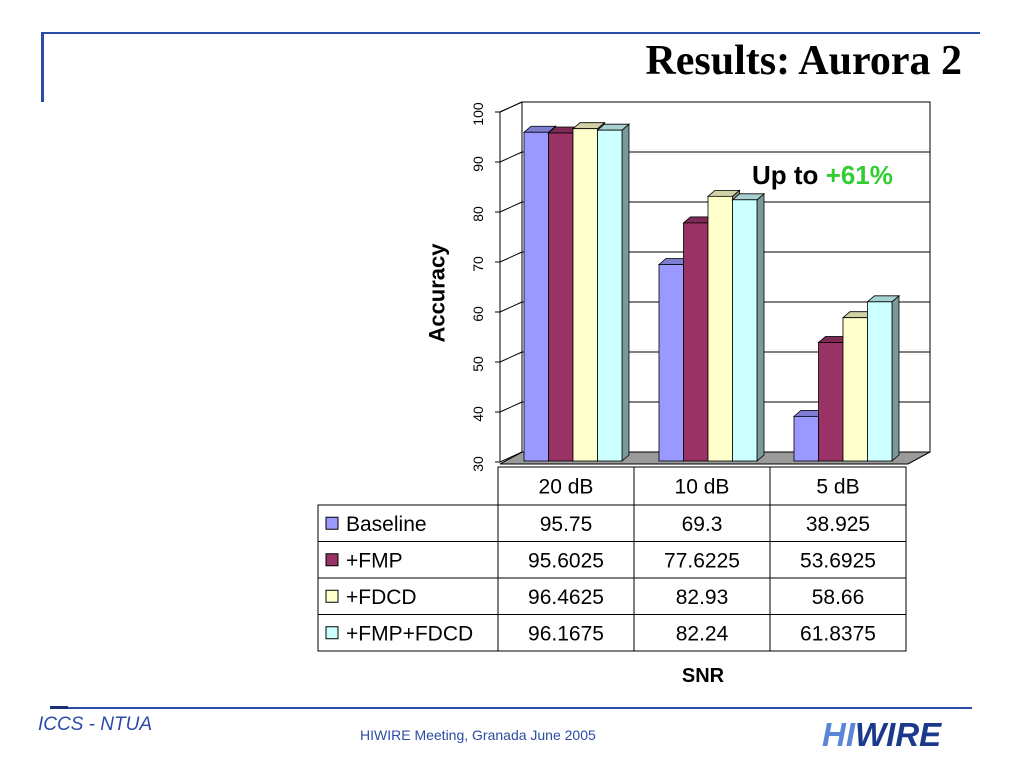  What do you see at coordinates (478, 414) in the screenshot?
I see `y-tick-label: 40` at bounding box center [478, 414].